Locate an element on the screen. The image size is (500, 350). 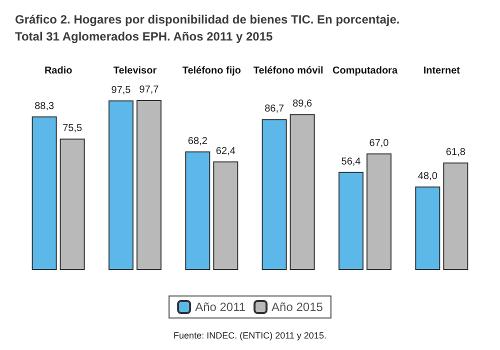
data-label: 75,5 is located at coordinates (72, 128).